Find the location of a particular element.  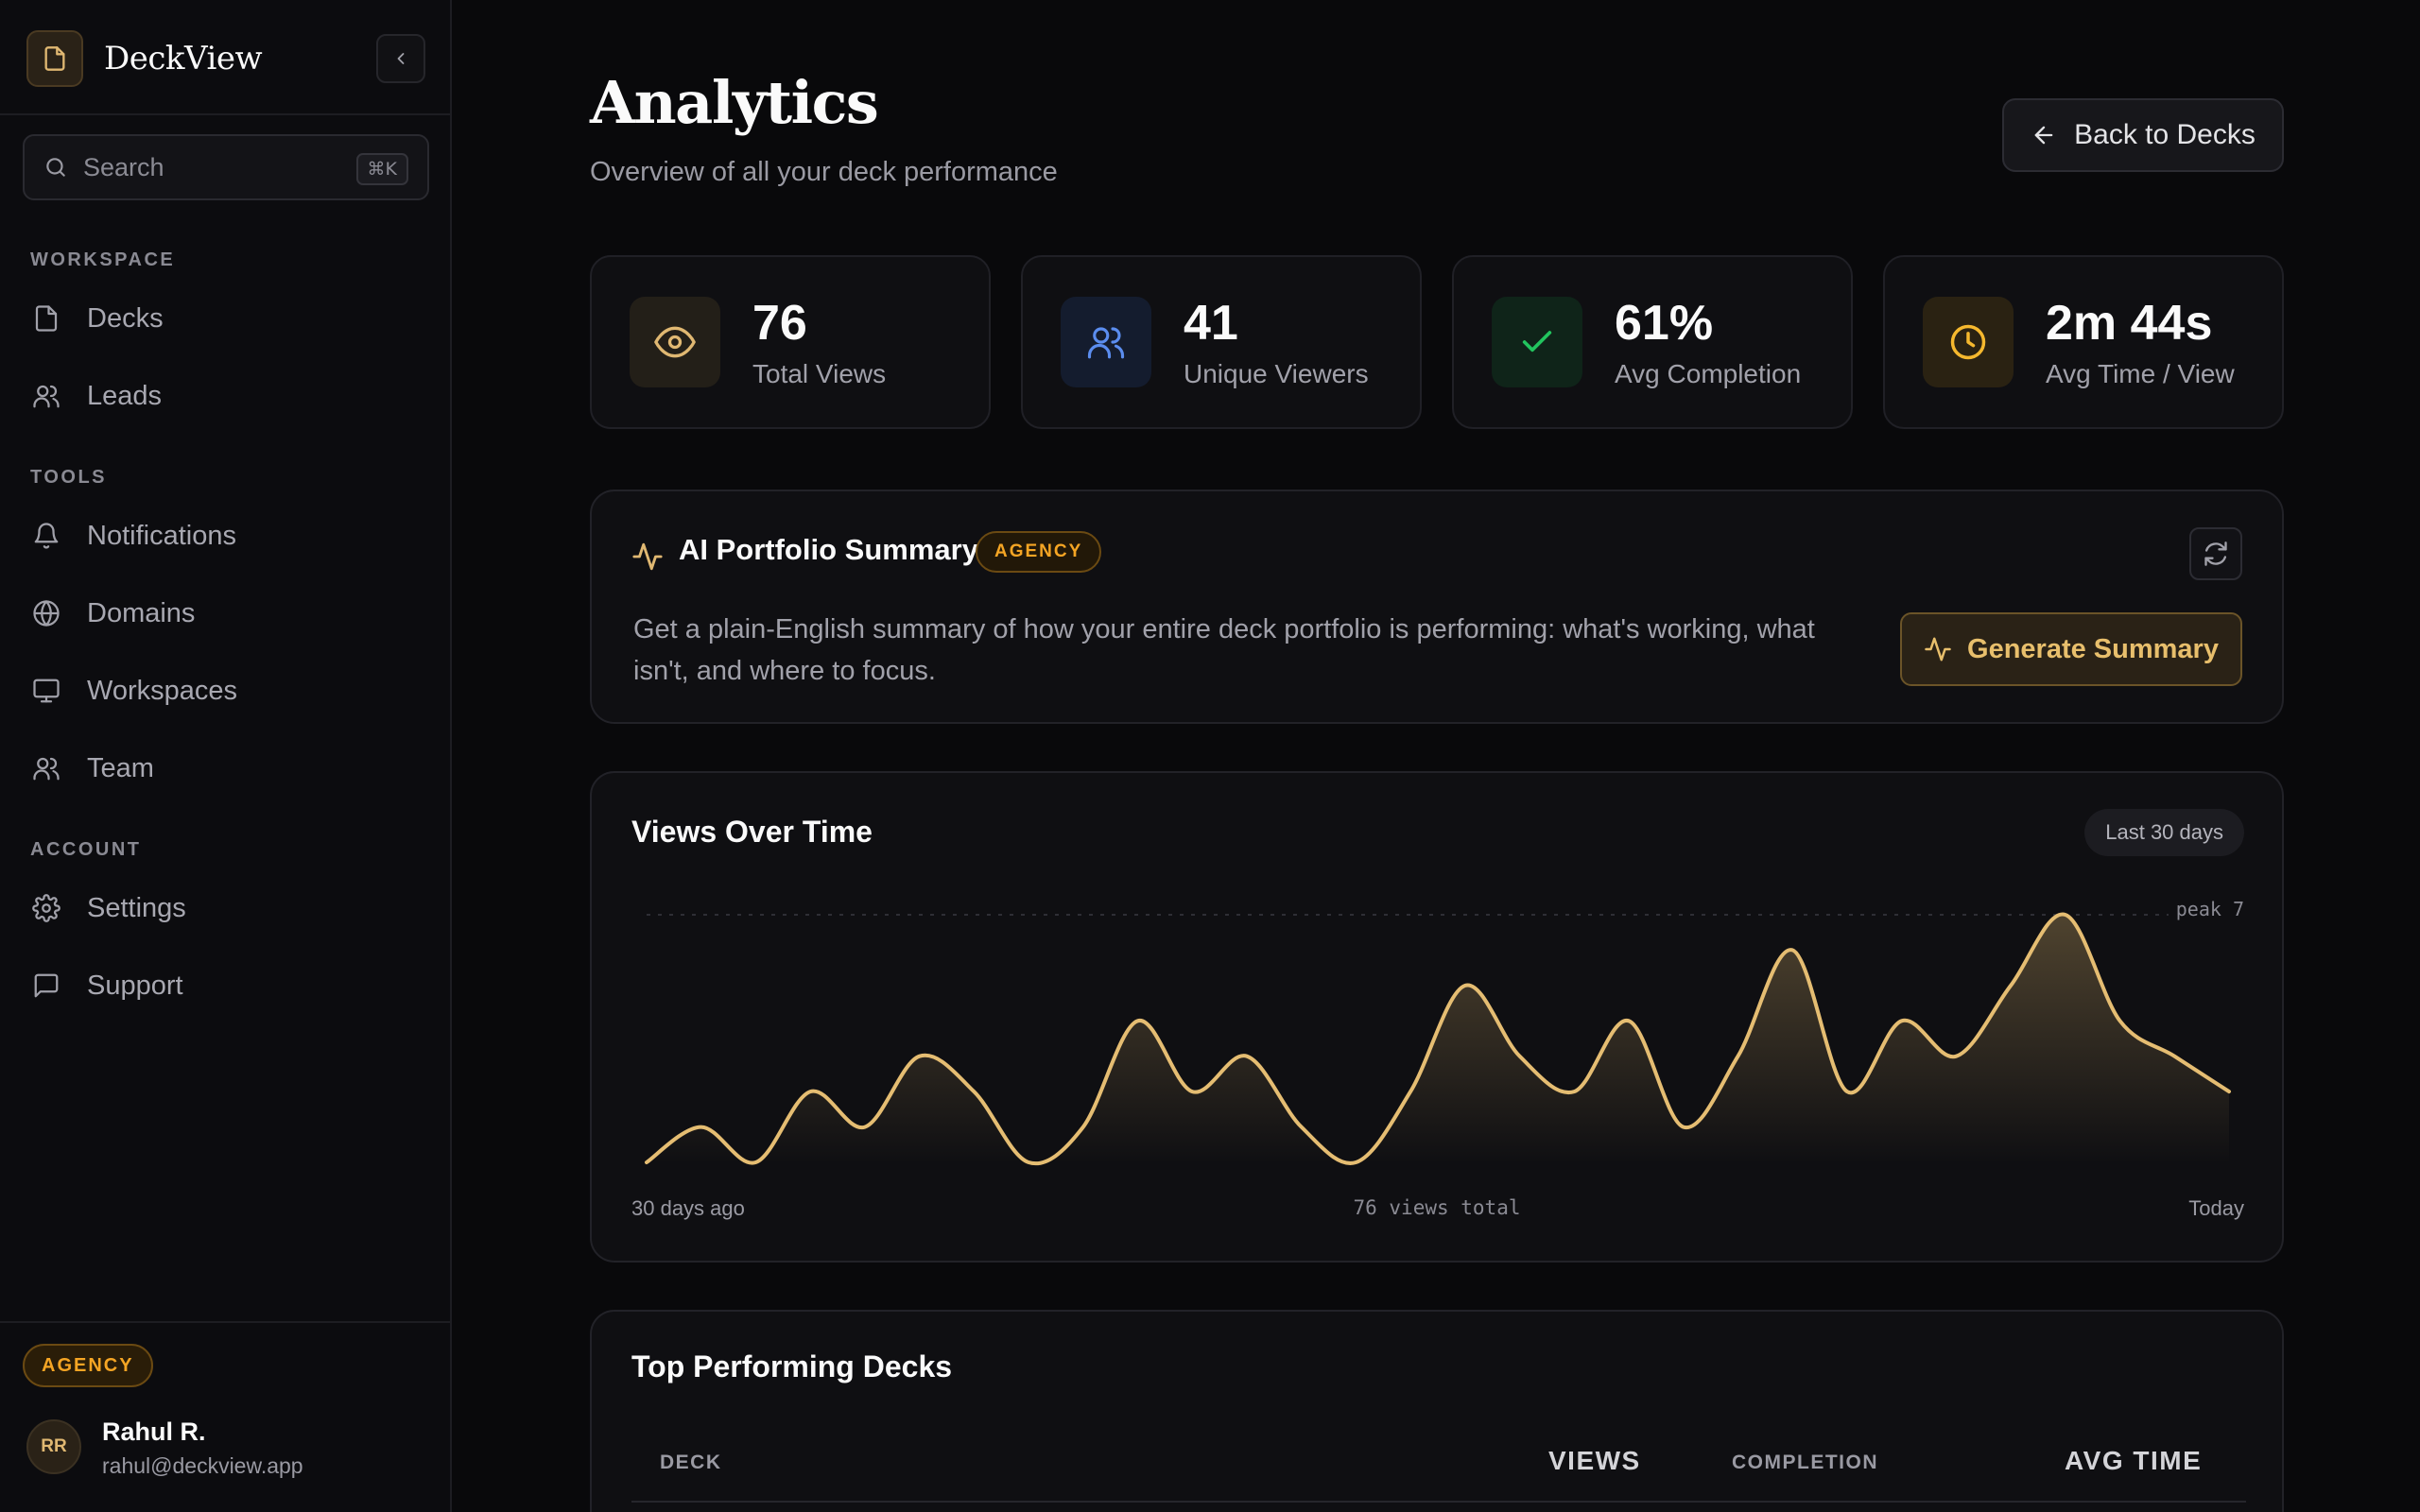

search-placeholder: Search is located at coordinates (123, 166).